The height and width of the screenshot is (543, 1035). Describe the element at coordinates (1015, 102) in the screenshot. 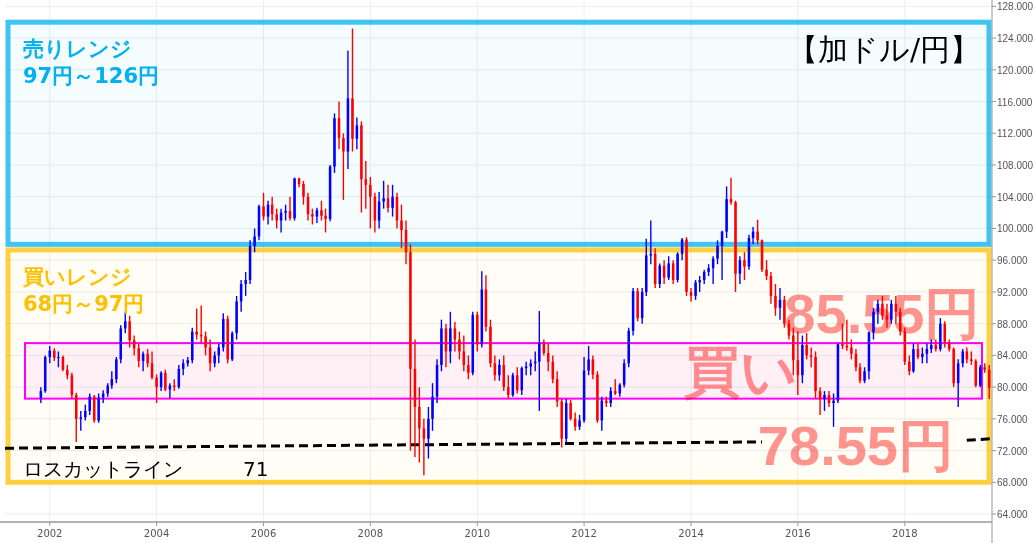

I see `y-tick-label: 116.000` at that location.